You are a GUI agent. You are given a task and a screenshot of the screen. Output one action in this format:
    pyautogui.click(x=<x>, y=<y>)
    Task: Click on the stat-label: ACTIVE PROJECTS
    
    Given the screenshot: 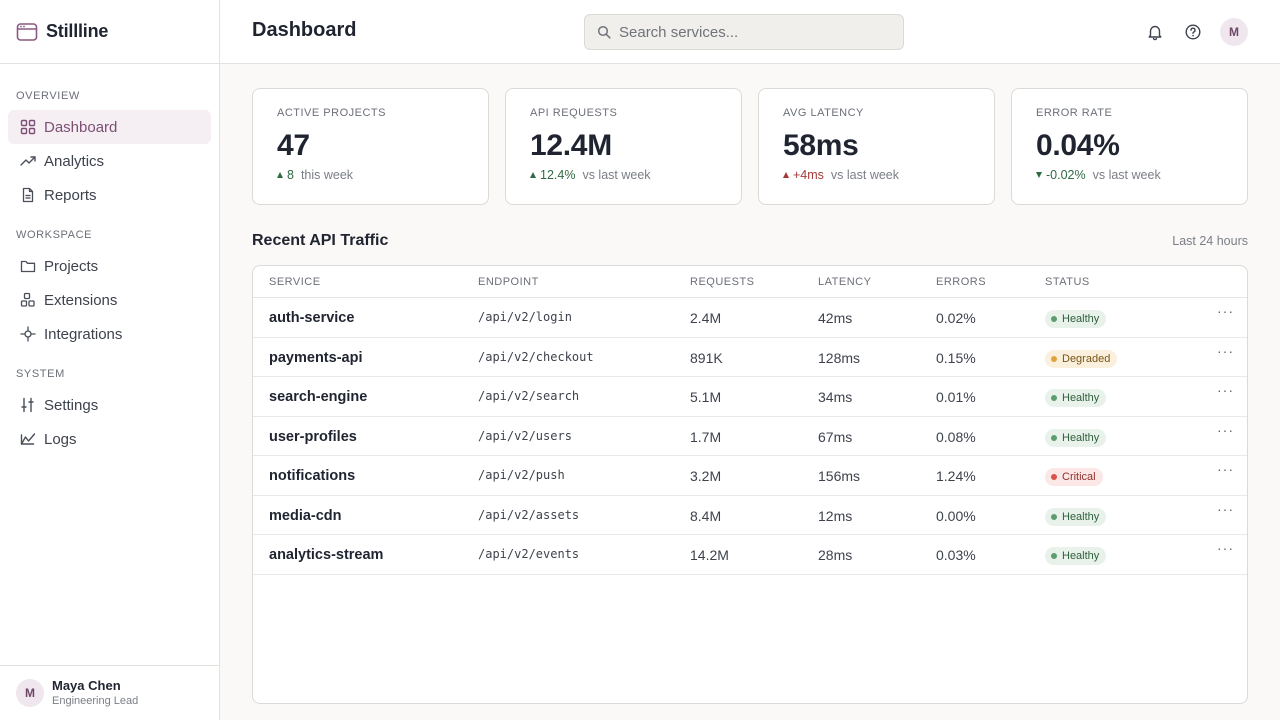 What is the action you would take?
    pyautogui.click(x=331, y=113)
    